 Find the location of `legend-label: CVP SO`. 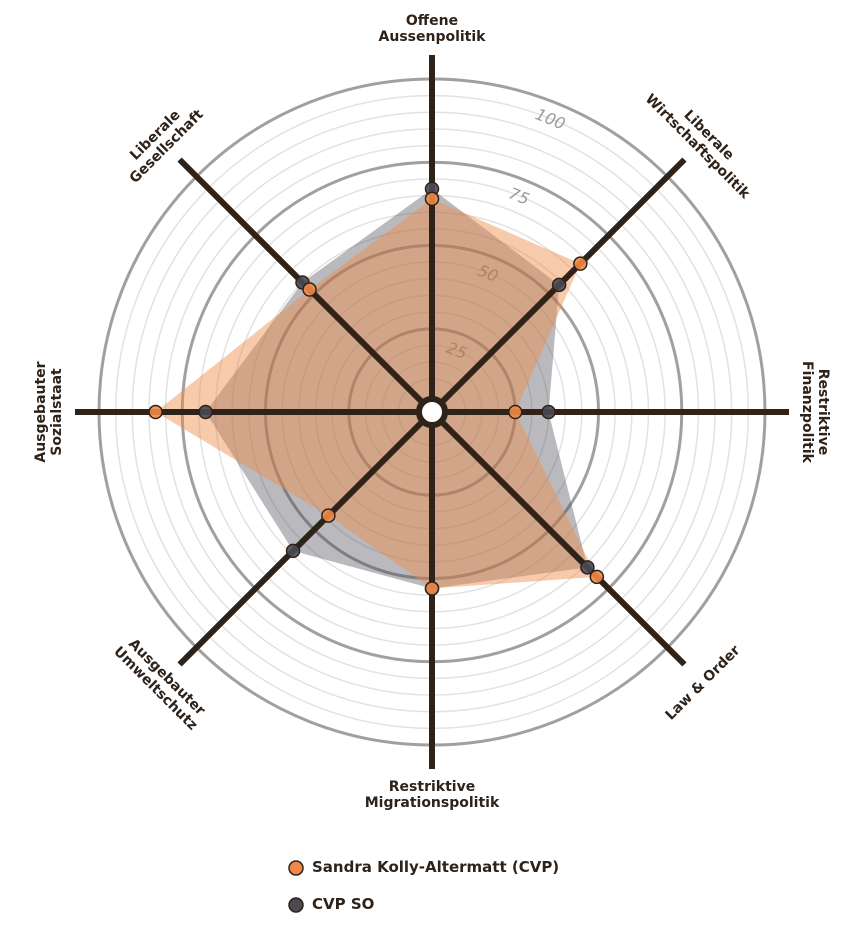

legend-label: CVP SO is located at coordinates (343, 904).